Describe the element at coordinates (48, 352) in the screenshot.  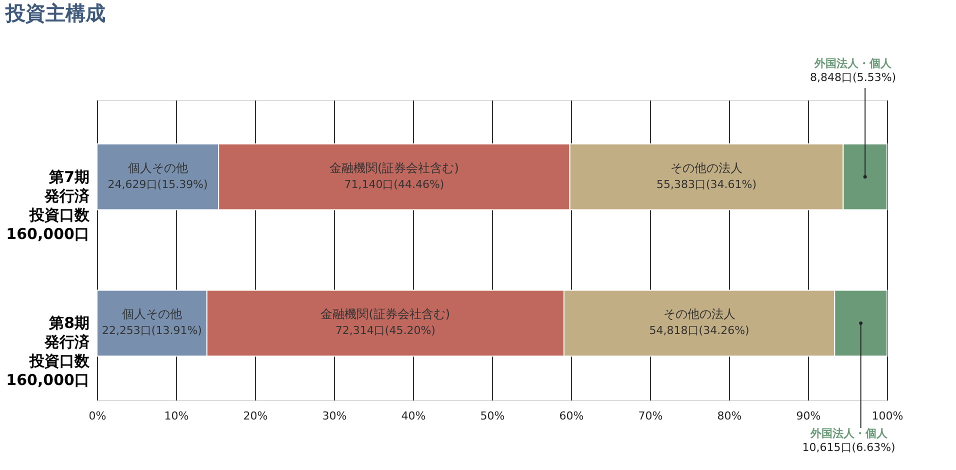
I see `y-tick-label: 第8期発行済投資口数160,000口` at that location.